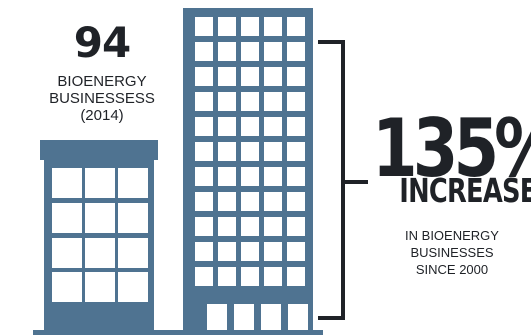 The image size is (531, 335). What do you see at coordinates (102, 98) in the screenshot?
I see `small-building-caption-line: BUSINESSESS` at bounding box center [102, 98].